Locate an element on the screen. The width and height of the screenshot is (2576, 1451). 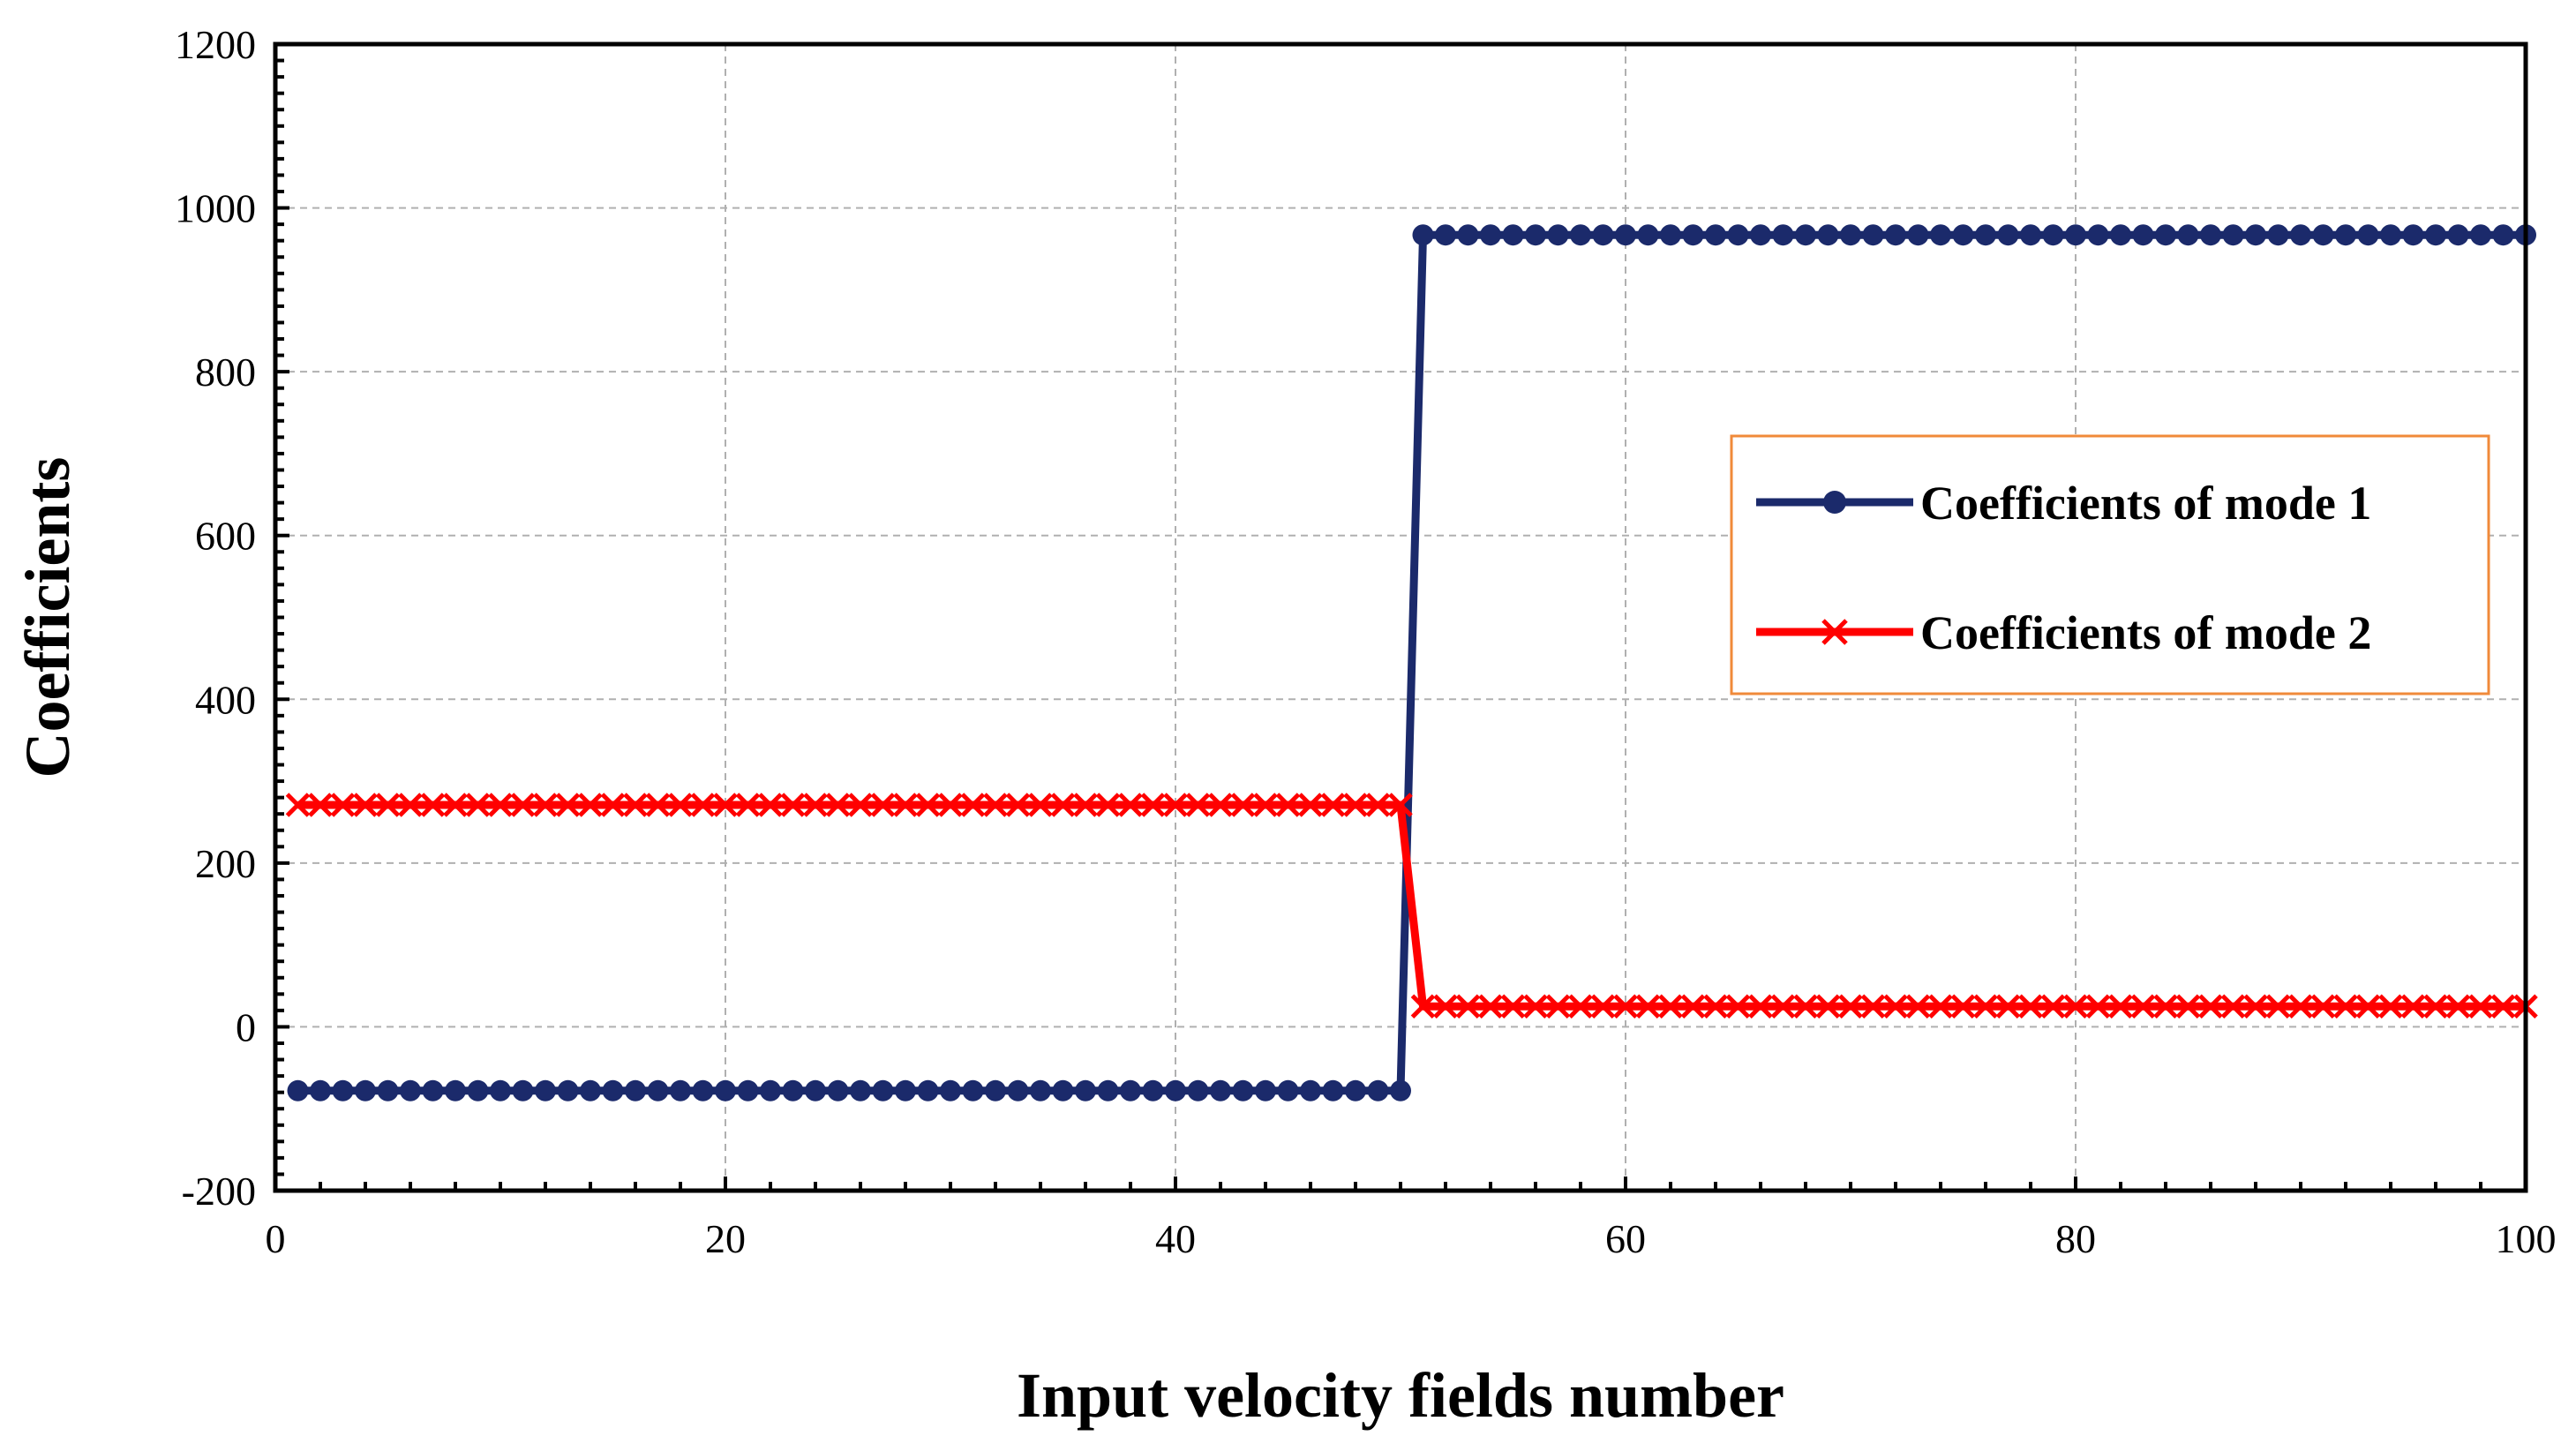
y-tick-label: 800 is located at coordinates (225, 373).